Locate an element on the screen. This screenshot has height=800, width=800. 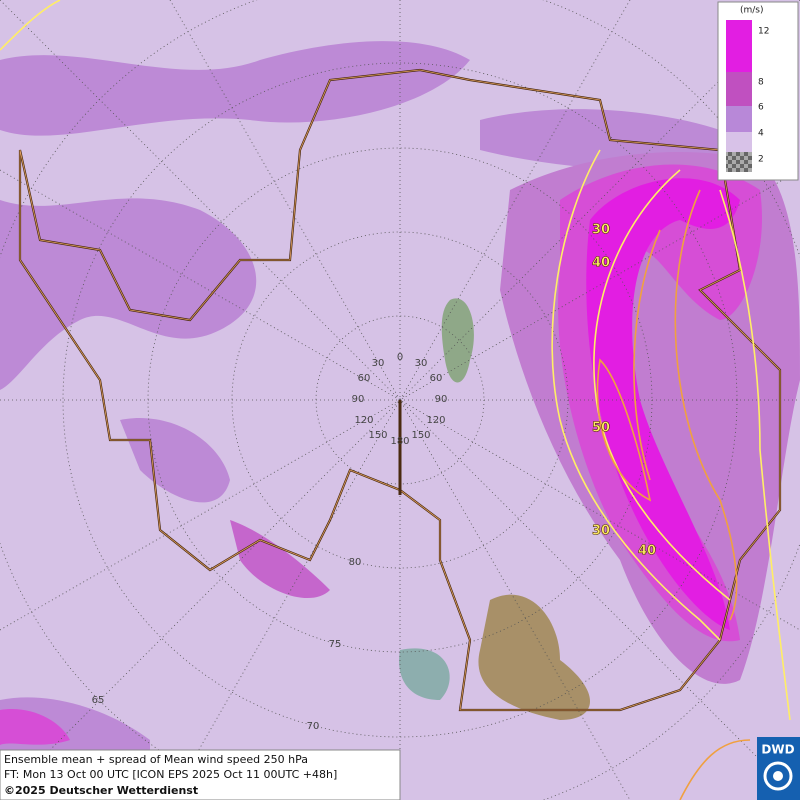
legend-label: 12 is located at coordinates (763, 32).